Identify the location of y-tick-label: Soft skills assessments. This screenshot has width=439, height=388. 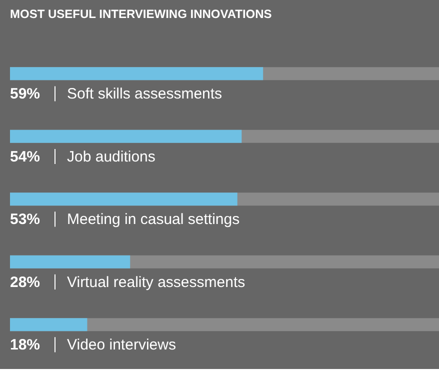
(144, 94).